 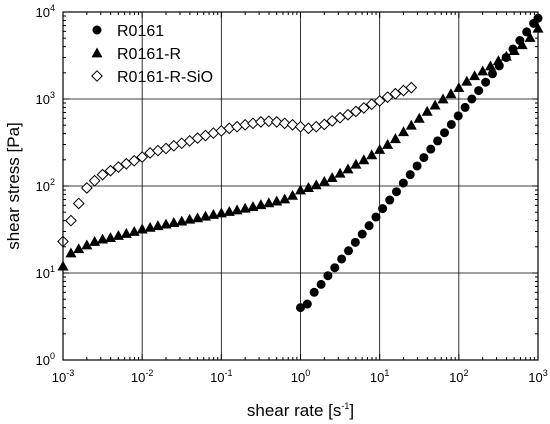 What do you see at coordinates (13, 186) in the screenshot?
I see `y-axis-title: shear stress [Pa]` at bounding box center [13, 186].